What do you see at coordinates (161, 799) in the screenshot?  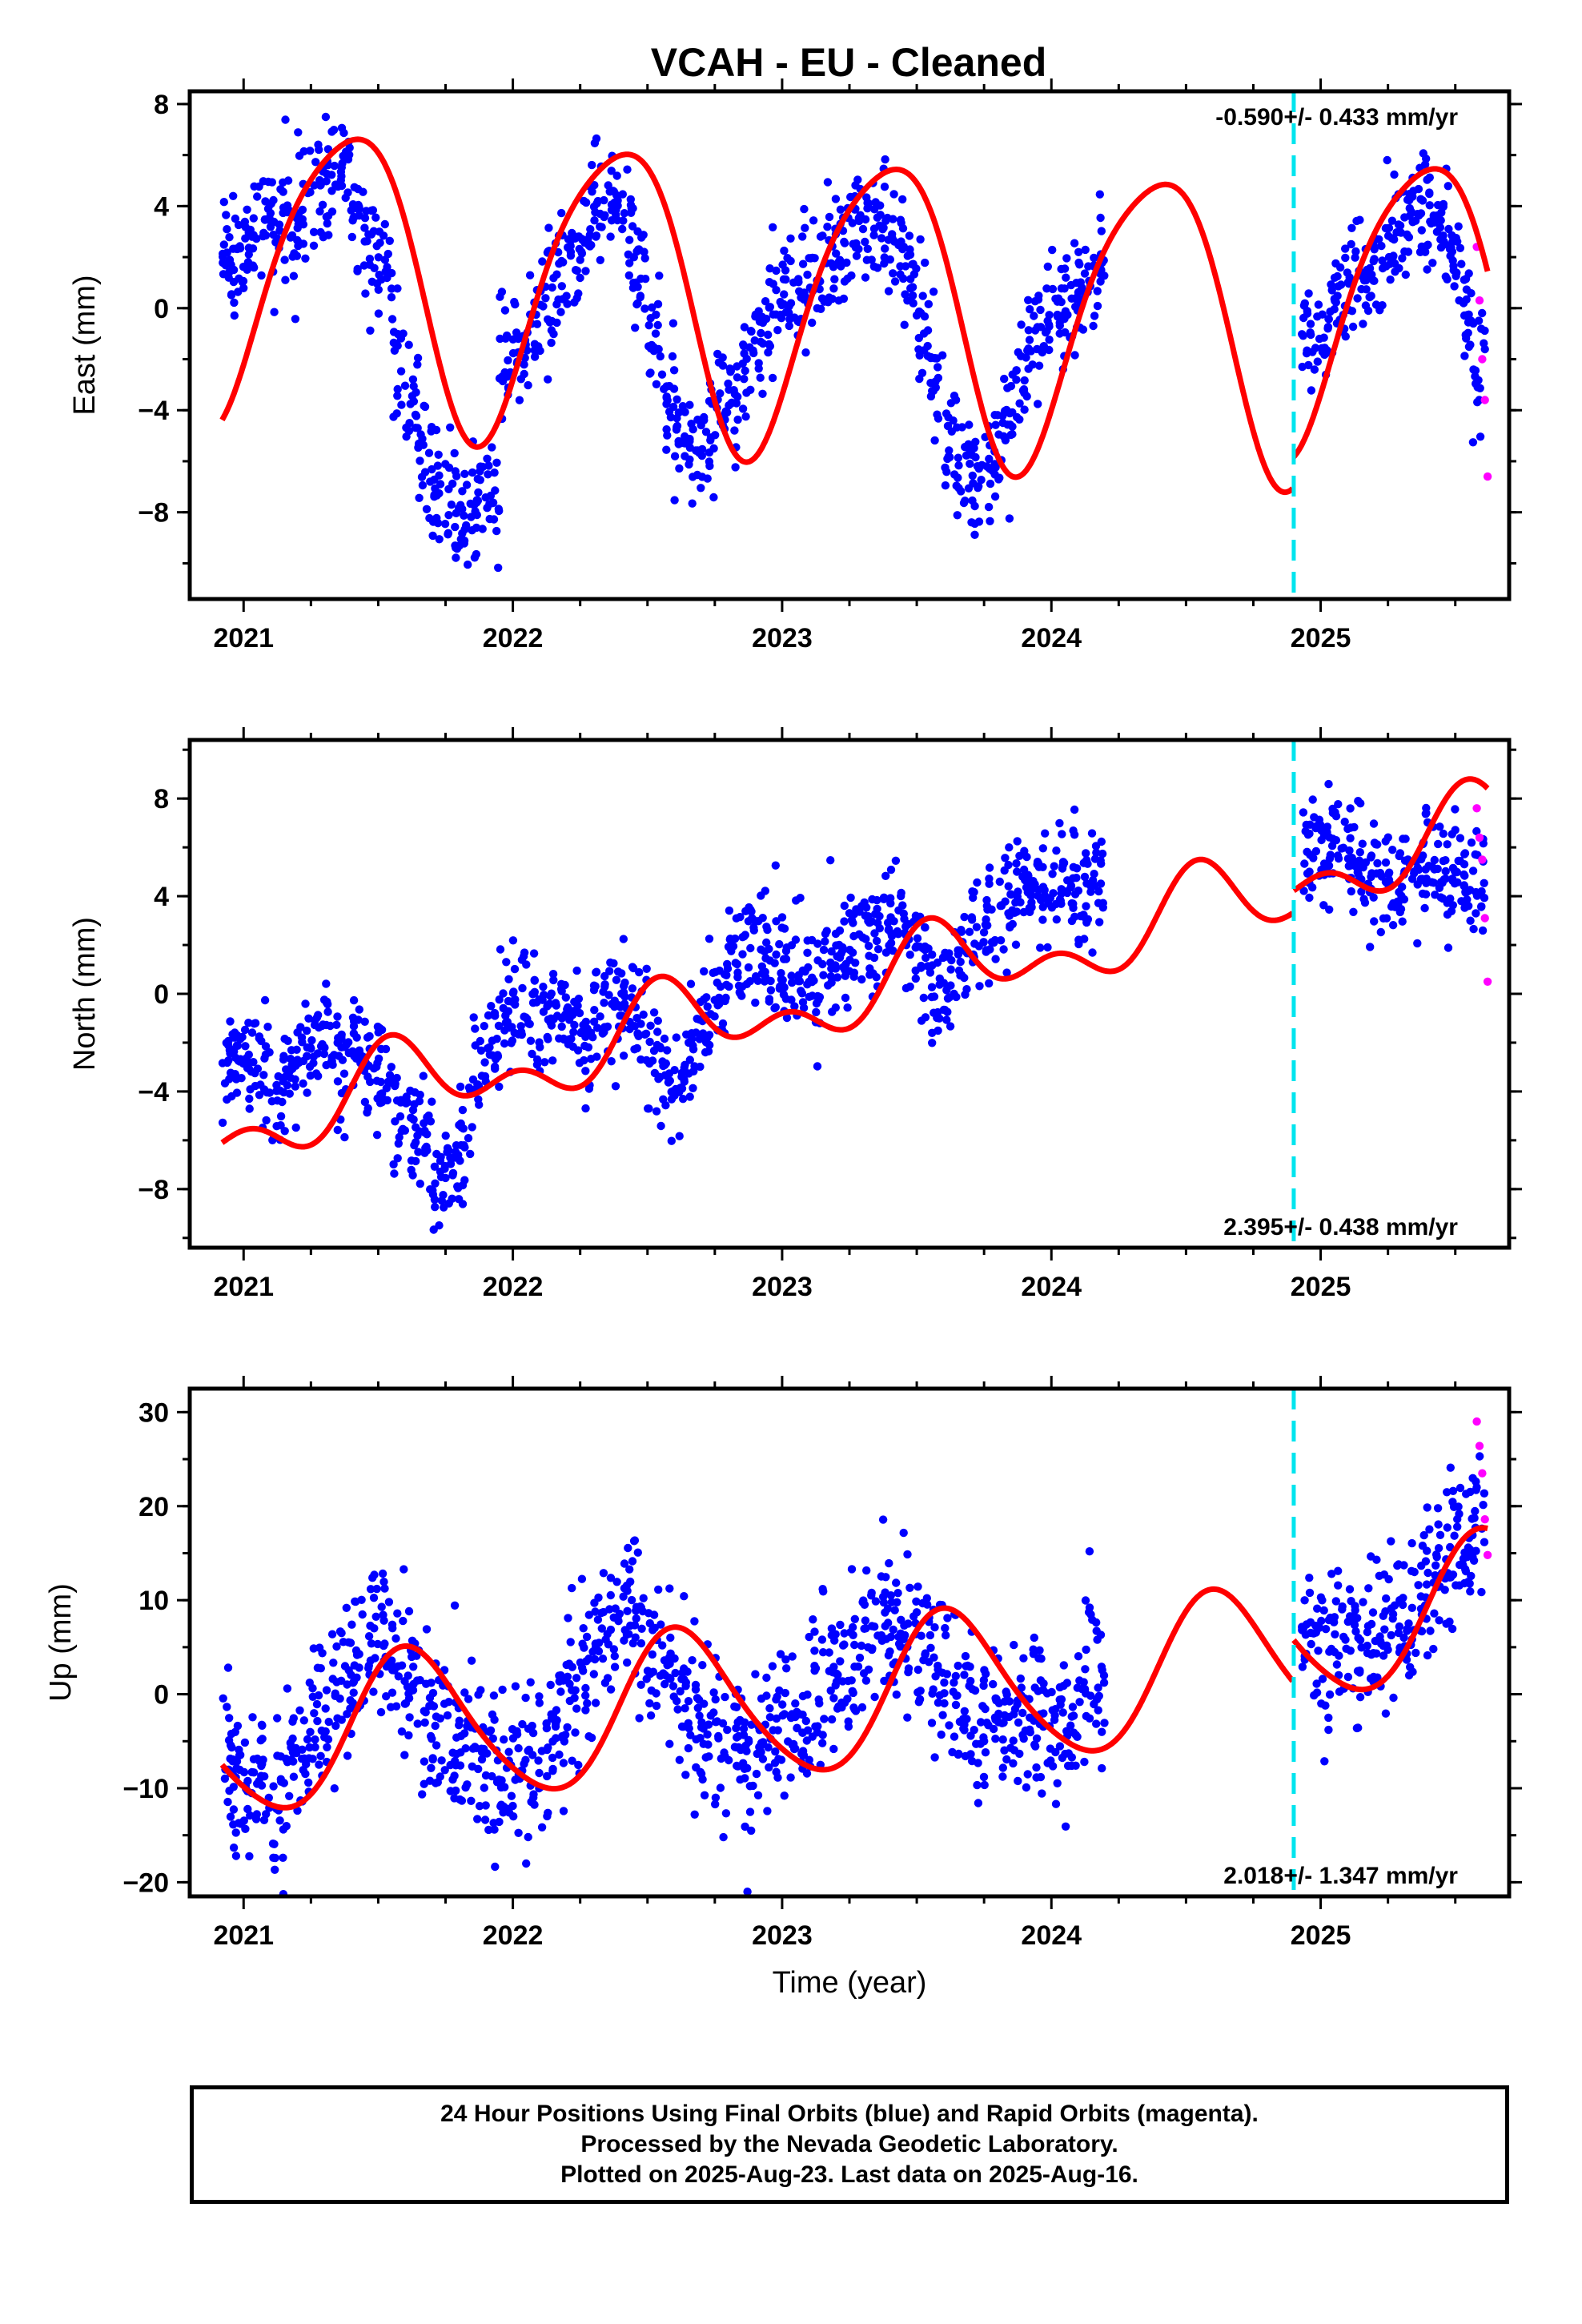 I see `y-tick-label: 8` at bounding box center [161, 799].